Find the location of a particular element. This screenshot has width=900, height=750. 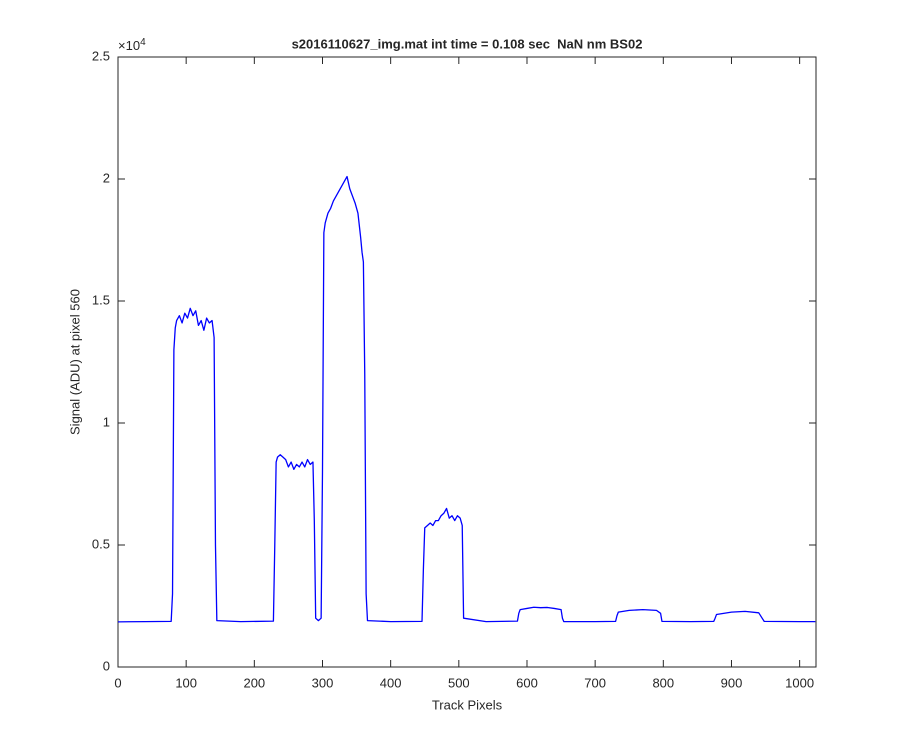

y-tick-label: 0.5 is located at coordinates (101, 543).